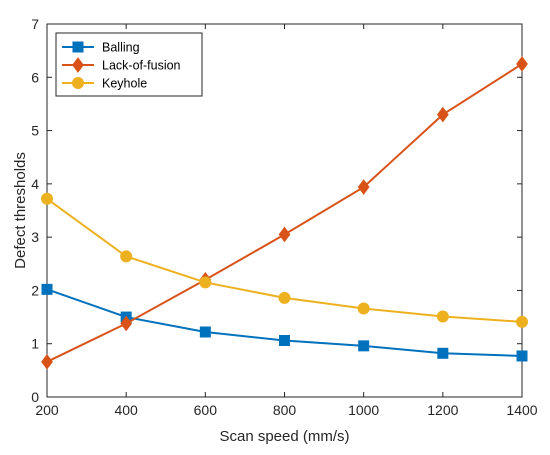  What do you see at coordinates (442, 410) in the screenshot?
I see `x-tick-label: 1200` at bounding box center [442, 410].